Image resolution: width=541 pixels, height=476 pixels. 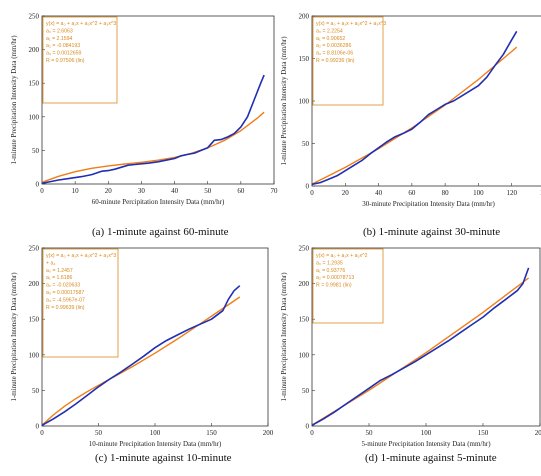 What do you see at coordinates (329, 31) in the screenshot?
I see `fit-equation-line: a₀ = 2.2254` at bounding box center [329, 31].